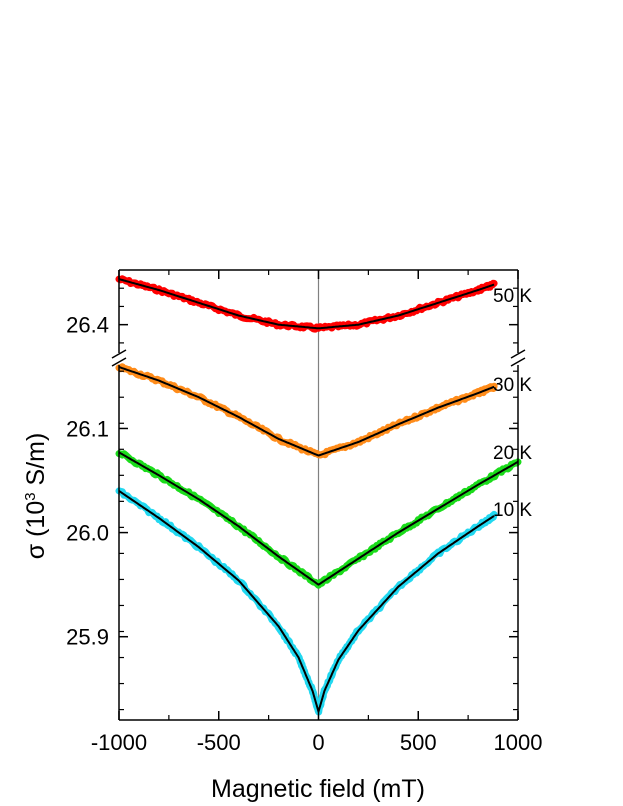 The height and width of the screenshot is (806, 623). I want to click on axis-break-mark-1b, so click(518, 362).